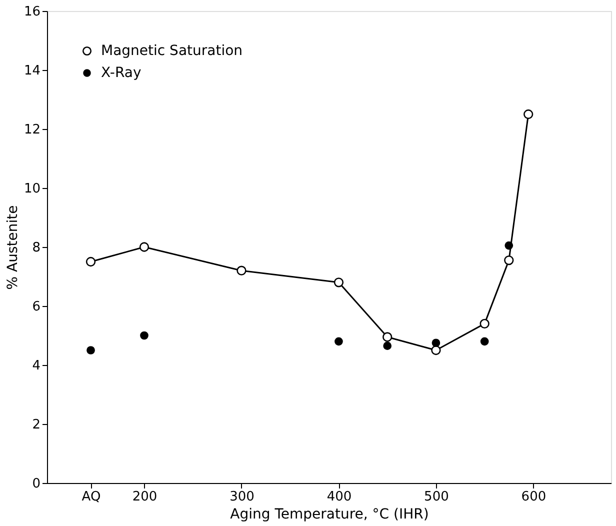  Describe the element at coordinates (36, 425) in the screenshot. I see `y-tick-label: 2` at that location.